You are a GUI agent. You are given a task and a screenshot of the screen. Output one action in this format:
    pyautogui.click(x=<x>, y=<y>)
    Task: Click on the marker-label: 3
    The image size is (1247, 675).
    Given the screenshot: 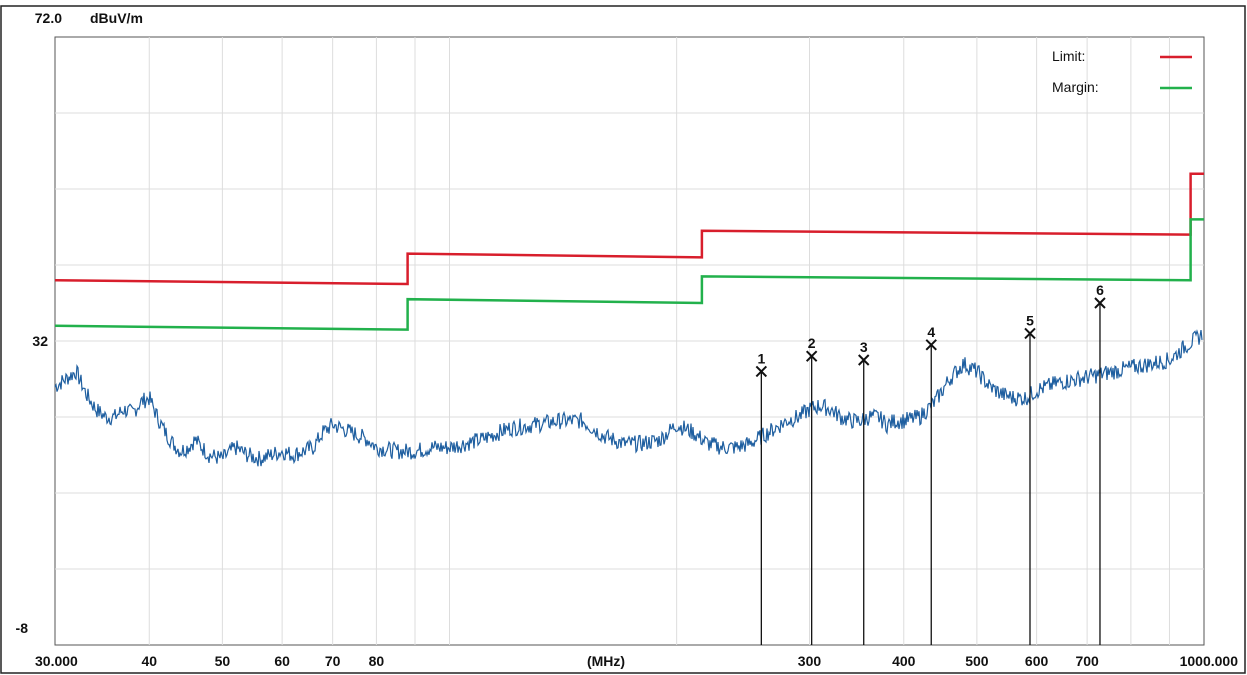 What is the action you would take?
    pyautogui.click(x=864, y=347)
    